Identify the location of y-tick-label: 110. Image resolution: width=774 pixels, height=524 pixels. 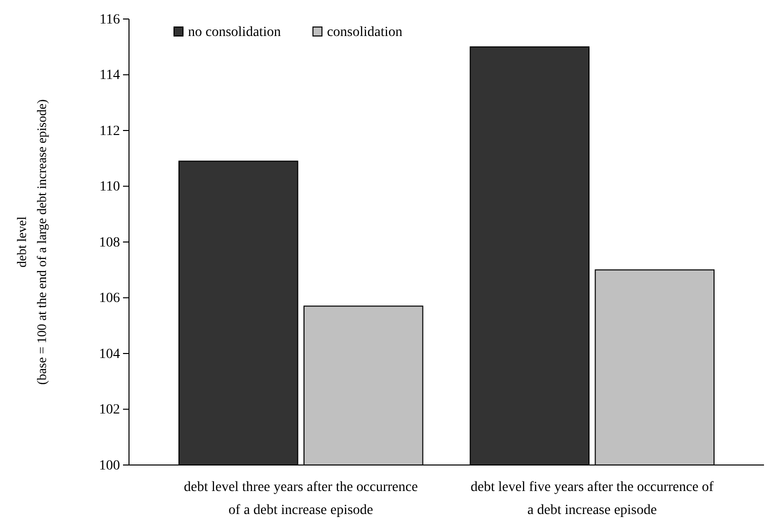
(110, 187).